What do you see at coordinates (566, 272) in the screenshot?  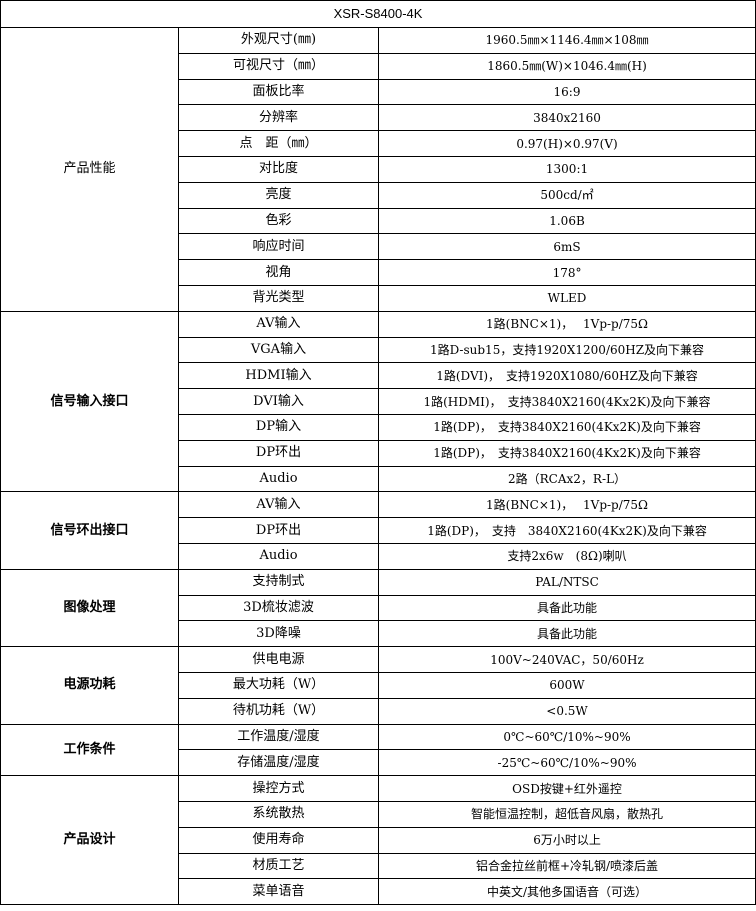 I see `spec-value: 178°` at bounding box center [566, 272].